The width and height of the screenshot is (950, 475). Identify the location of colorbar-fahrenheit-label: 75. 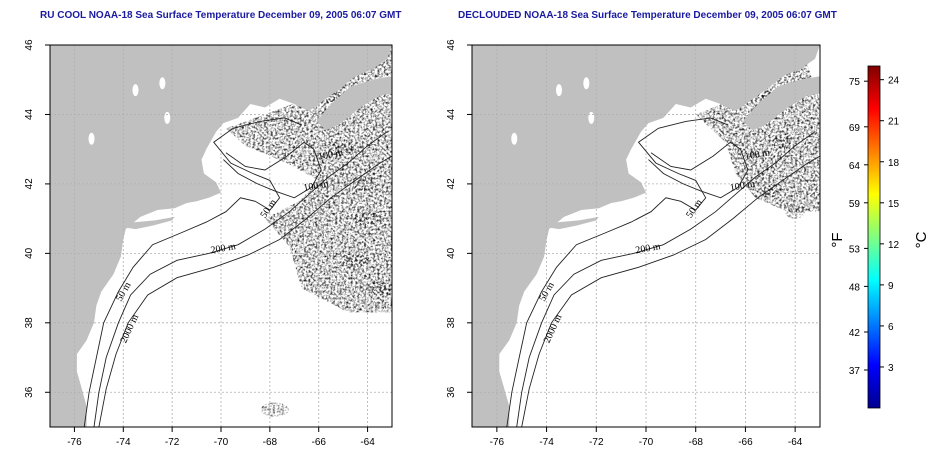
(855, 82).